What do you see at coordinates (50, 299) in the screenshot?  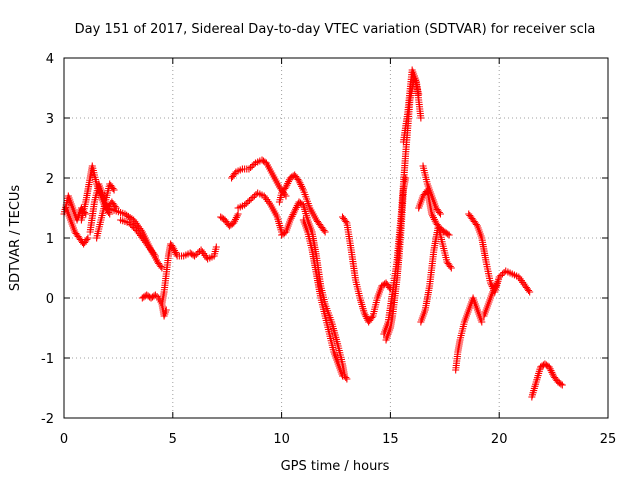 I see `y-tick-label: 0` at bounding box center [50, 299].